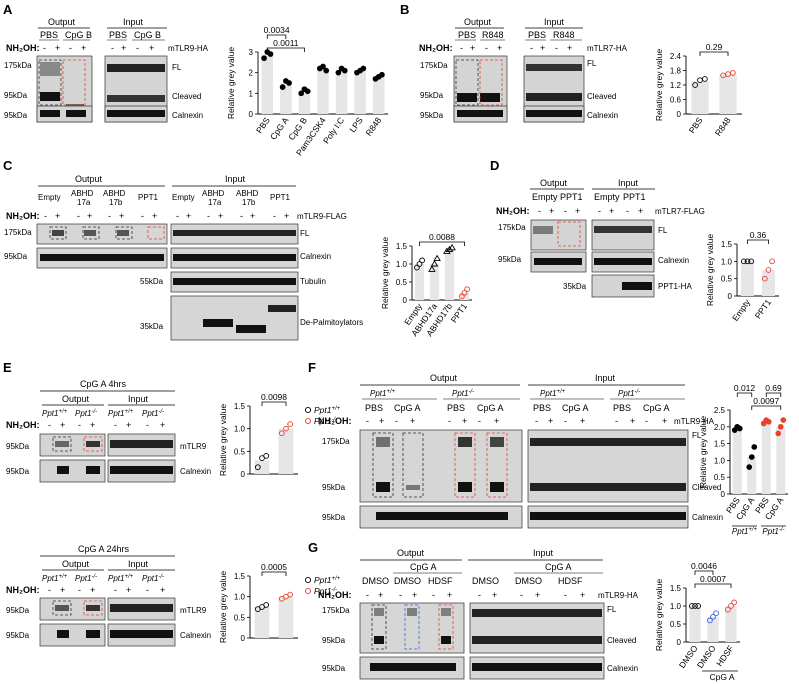 The height and width of the screenshot is (684, 799). I want to click on svg-text: 17a, so click(215, 202).